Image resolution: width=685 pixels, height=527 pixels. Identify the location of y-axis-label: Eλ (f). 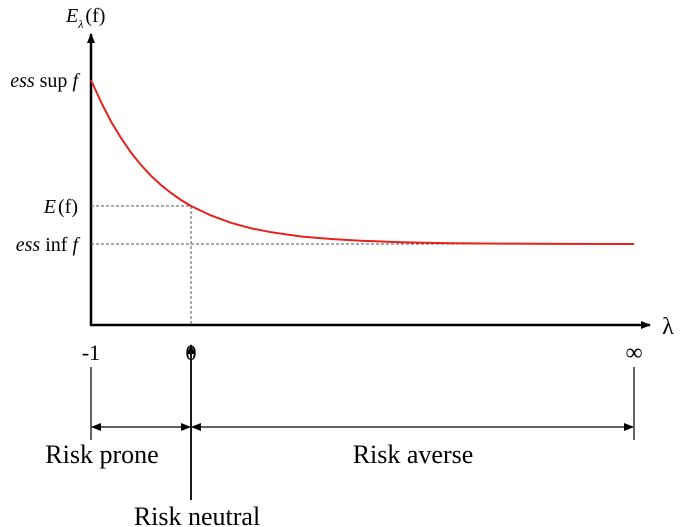
(85, 18).